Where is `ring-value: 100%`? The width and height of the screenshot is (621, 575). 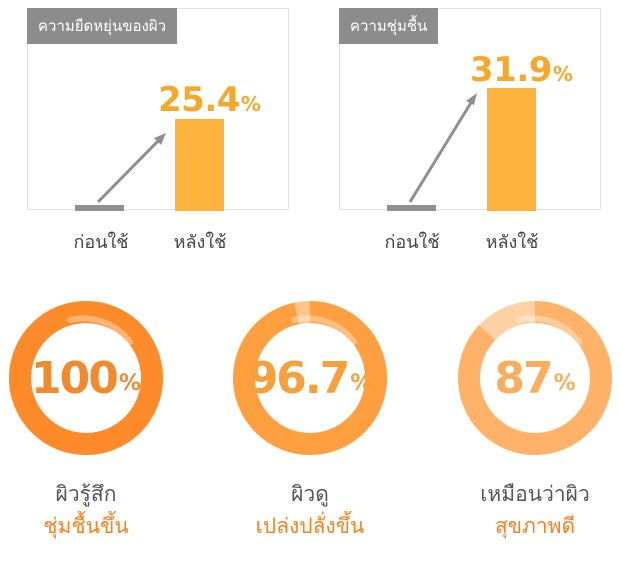
ring-value: 100% is located at coordinates (86, 378).